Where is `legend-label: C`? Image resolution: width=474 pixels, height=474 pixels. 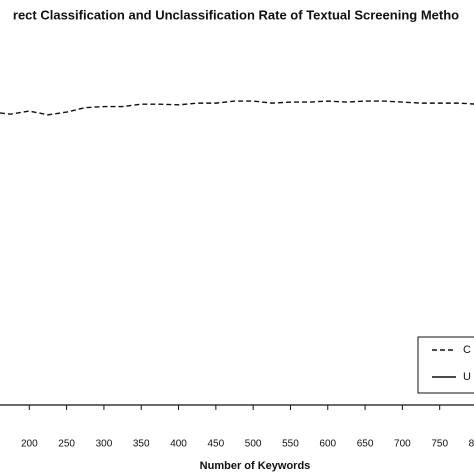 legend-label: C is located at coordinates (467, 350).